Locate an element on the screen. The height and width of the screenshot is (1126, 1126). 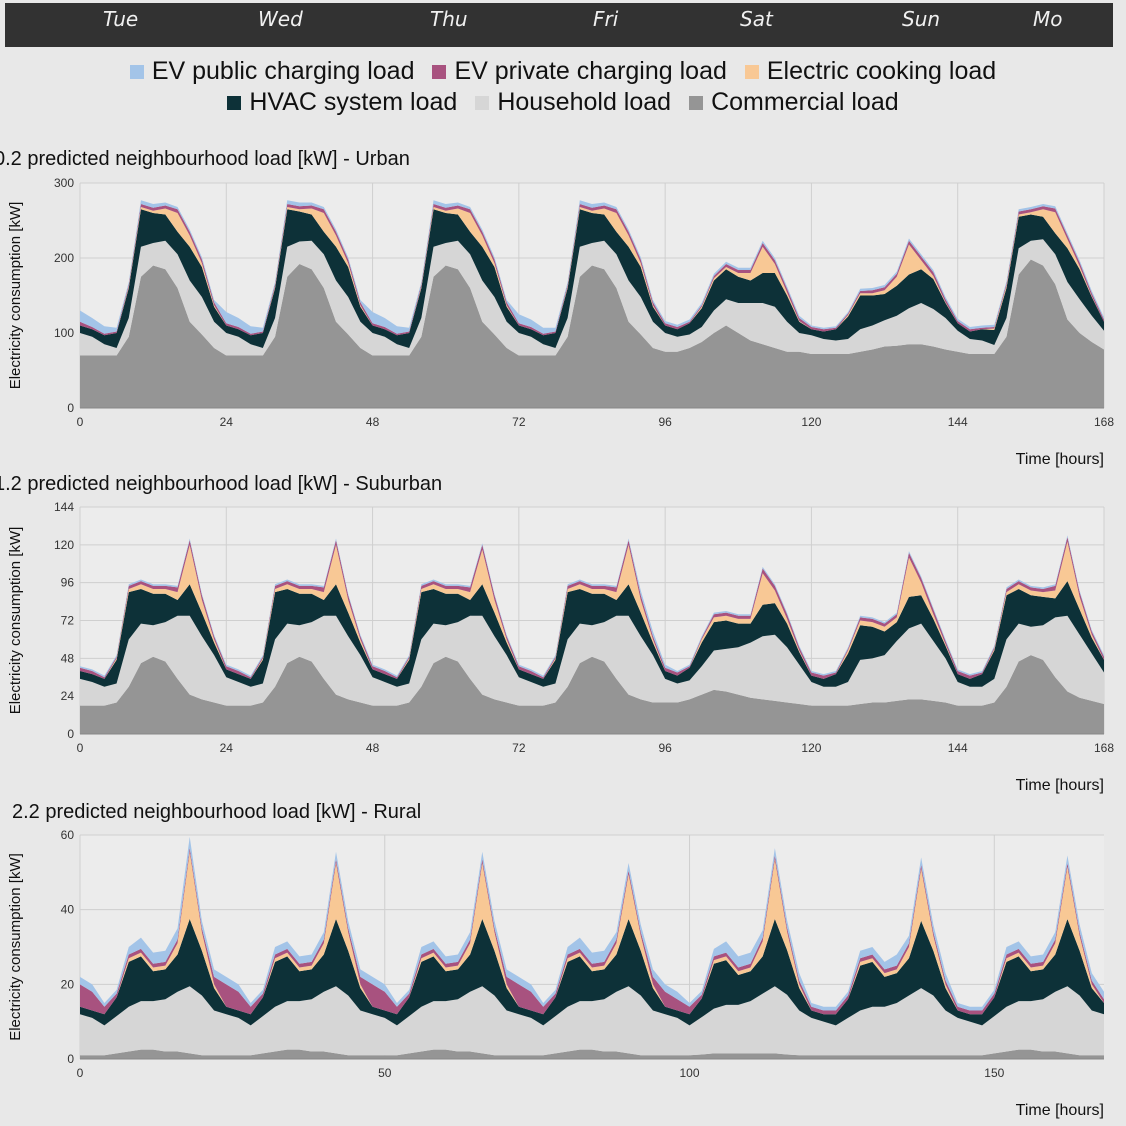
day-label-tue: Tue is located at coordinates (121, 19).